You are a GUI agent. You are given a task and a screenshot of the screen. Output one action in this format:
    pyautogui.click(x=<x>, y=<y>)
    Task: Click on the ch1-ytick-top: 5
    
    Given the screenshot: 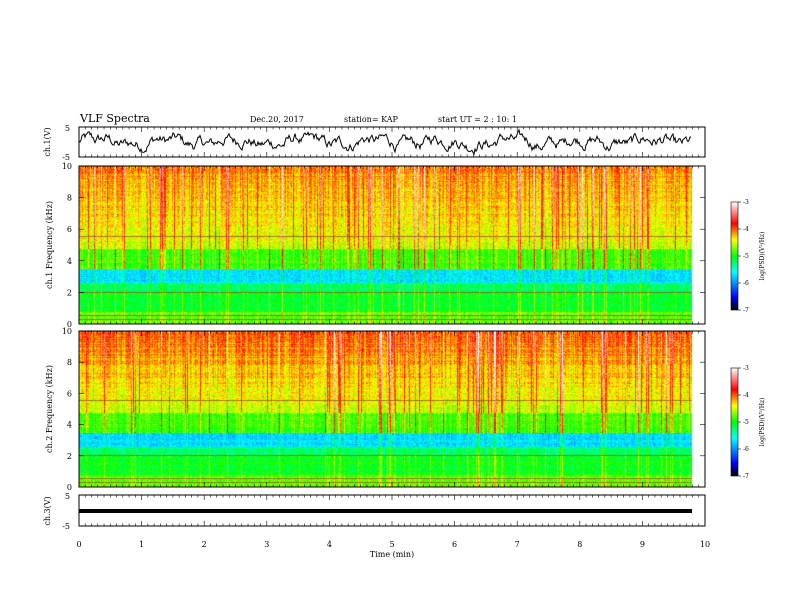 What is the action you would take?
    pyautogui.click(x=67, y=128)
    